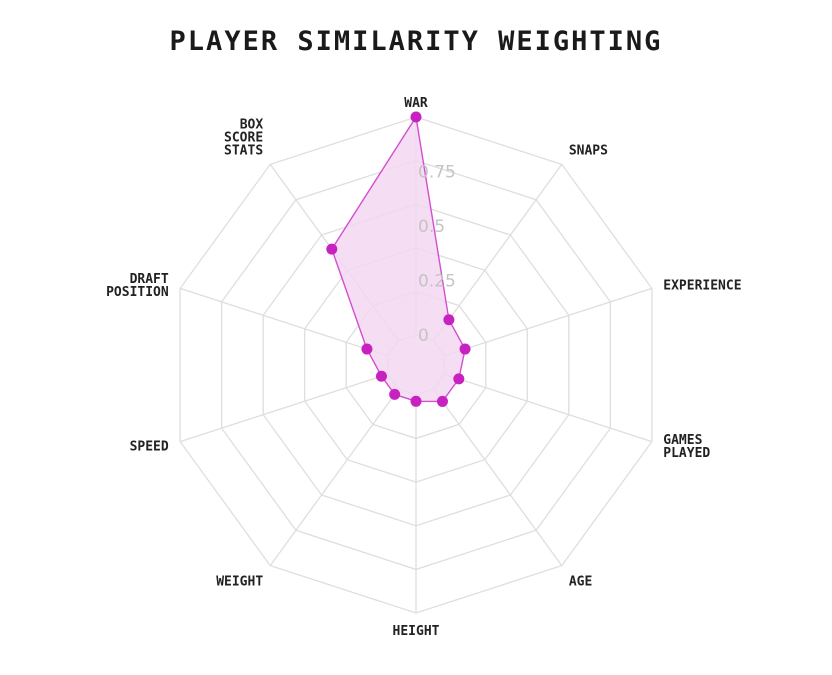 The width and height of the screenshot is (832, 675). I want to click on axis-label: AGE, so click(580, 581).